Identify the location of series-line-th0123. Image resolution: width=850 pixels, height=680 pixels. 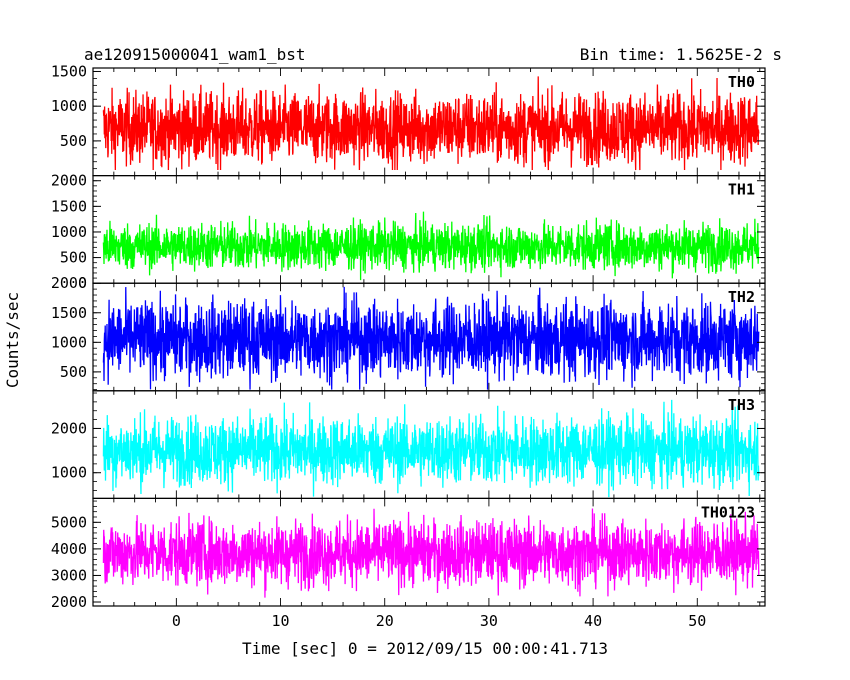
(431, 553).